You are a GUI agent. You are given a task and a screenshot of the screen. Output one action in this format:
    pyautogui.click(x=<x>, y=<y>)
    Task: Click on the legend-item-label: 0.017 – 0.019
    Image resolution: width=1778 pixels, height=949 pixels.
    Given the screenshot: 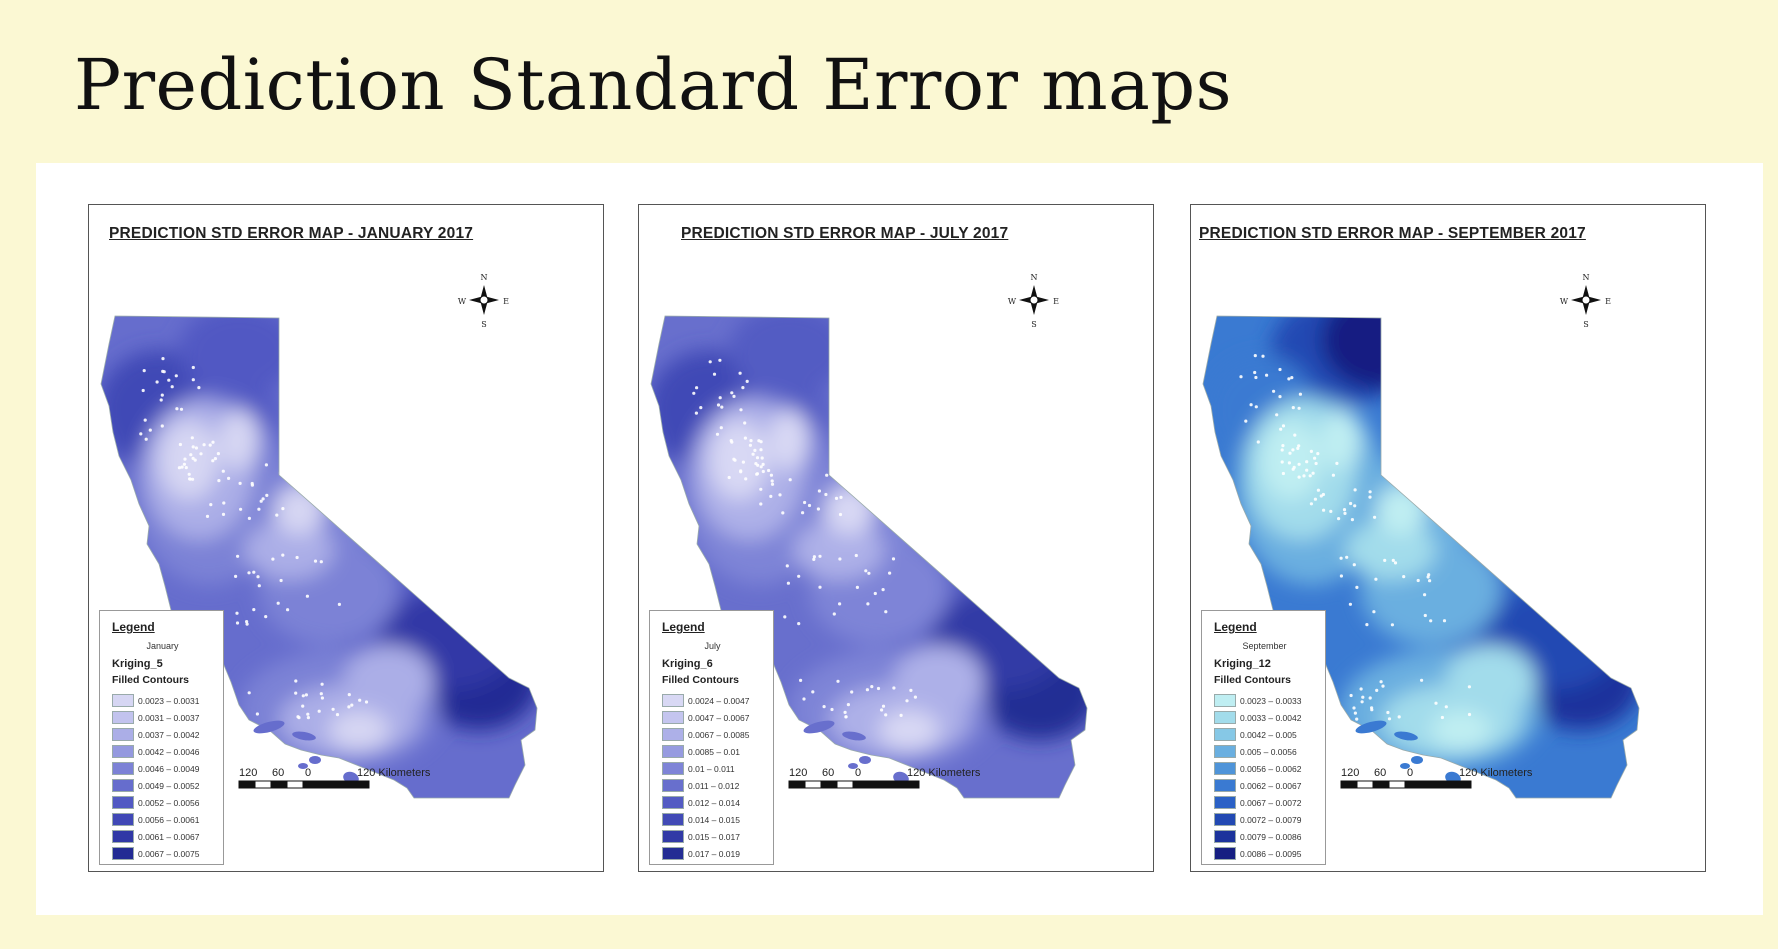 What is the action you would take?
    pyautogui.click(x=714, y=853)
    